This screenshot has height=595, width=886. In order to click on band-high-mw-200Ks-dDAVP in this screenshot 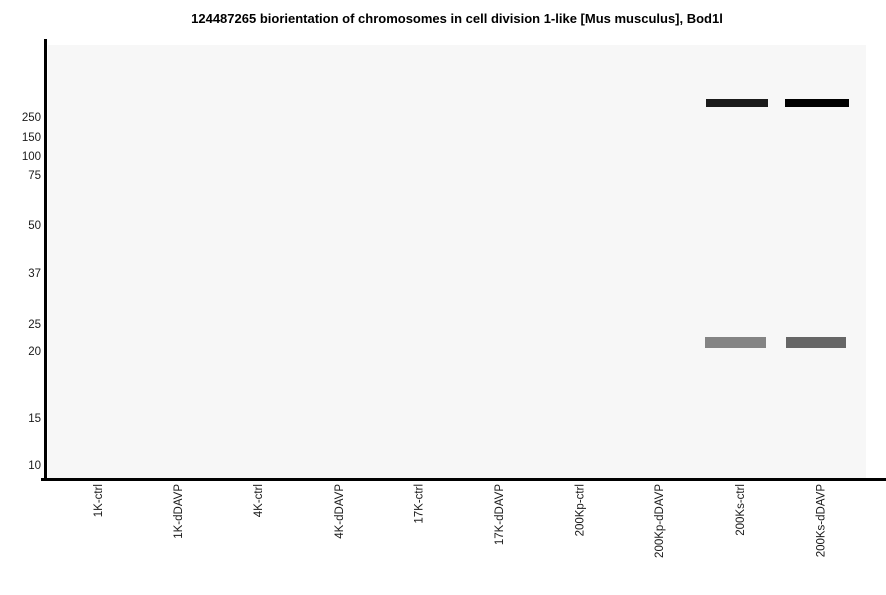, I will do `click(817, 103)`.